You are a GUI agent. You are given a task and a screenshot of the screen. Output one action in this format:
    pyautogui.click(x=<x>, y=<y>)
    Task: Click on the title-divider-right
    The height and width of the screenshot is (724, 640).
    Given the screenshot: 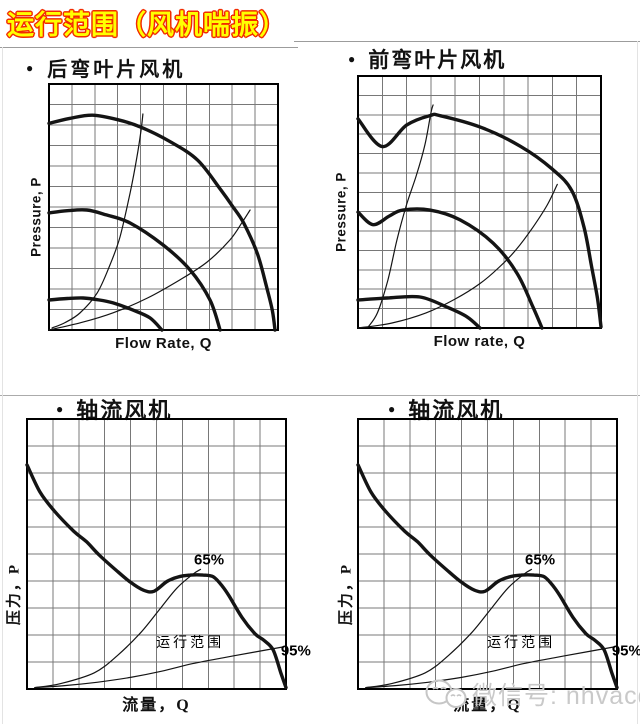 What is the action you would take?
    pyautogui.click(x=467, y=41)
    